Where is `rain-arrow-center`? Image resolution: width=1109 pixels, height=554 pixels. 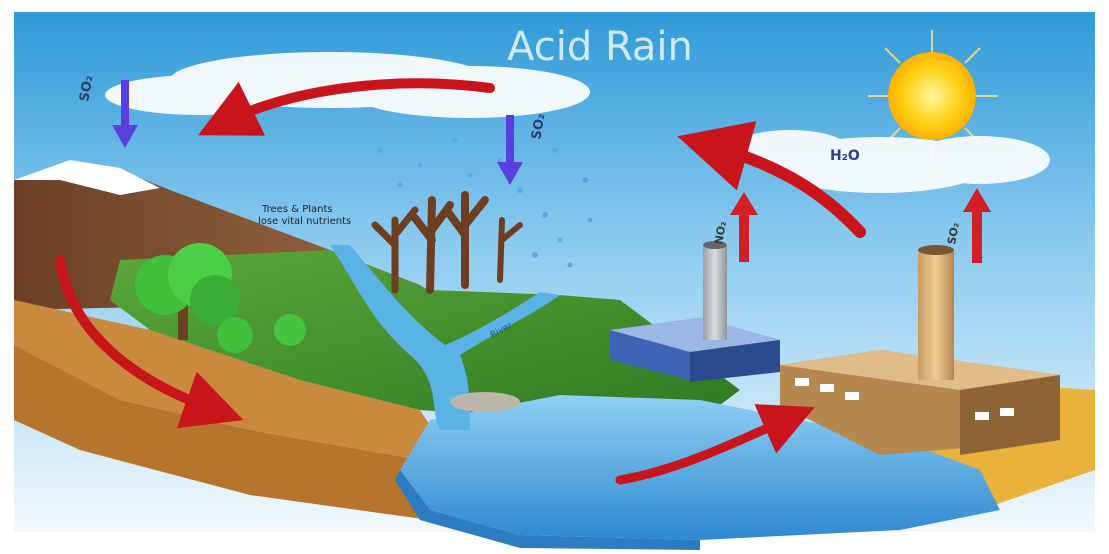
rain-arrow-center is located at coordinates (510, 150).